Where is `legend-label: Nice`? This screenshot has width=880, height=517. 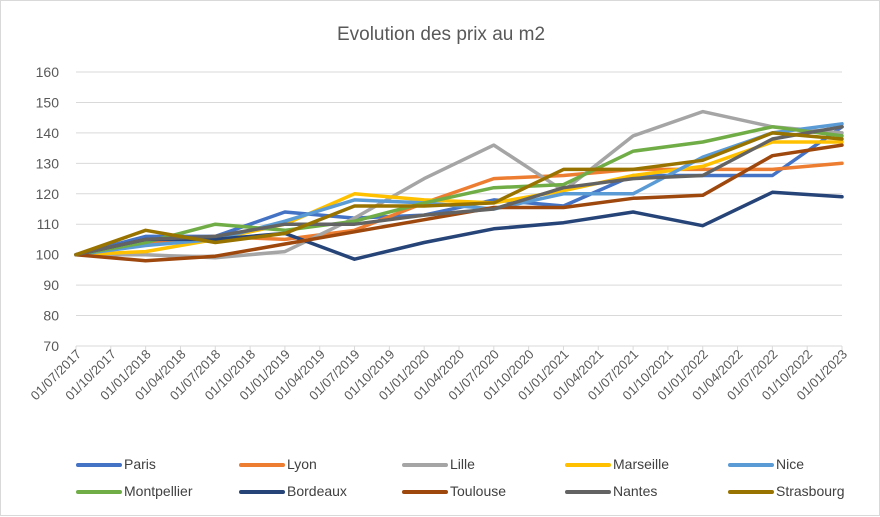 legend-label: Nice is located at coordinates (790, 464).